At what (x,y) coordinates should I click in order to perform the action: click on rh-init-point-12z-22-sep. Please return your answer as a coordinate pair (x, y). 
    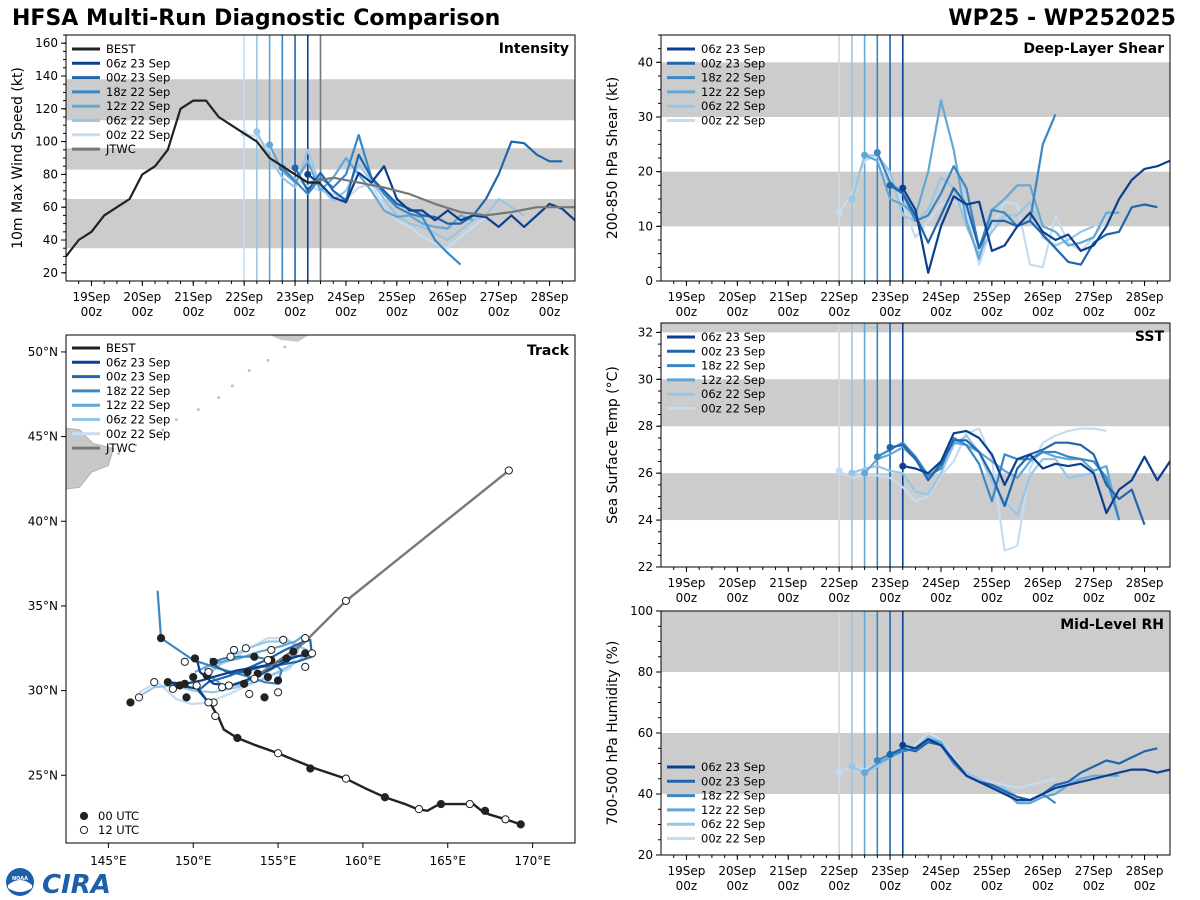
    Looking at the image, I should click on (865, 773).